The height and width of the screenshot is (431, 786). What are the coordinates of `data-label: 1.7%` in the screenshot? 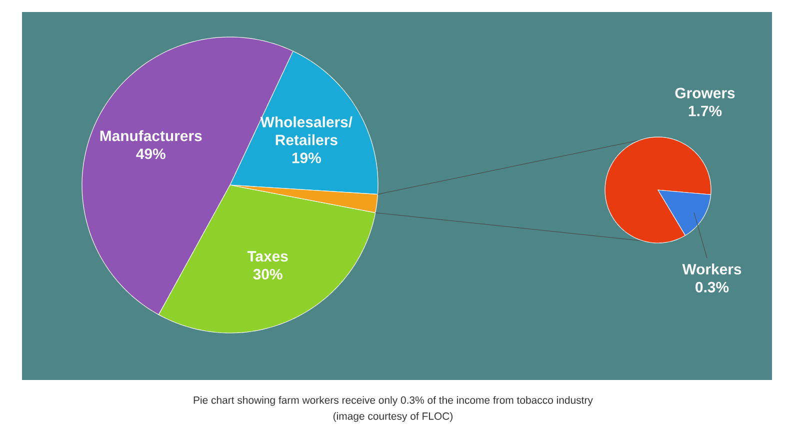 It's located at (705, 111).